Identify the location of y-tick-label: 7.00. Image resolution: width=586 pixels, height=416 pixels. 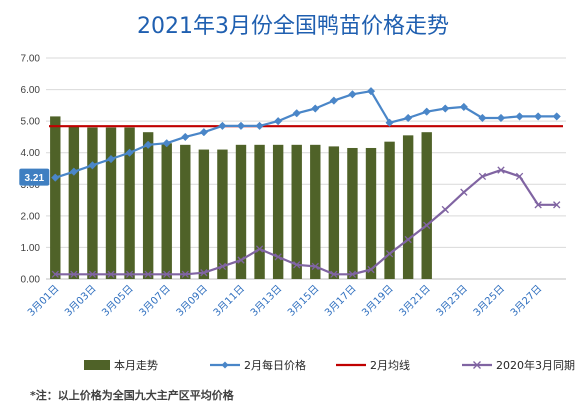
(31, 59).